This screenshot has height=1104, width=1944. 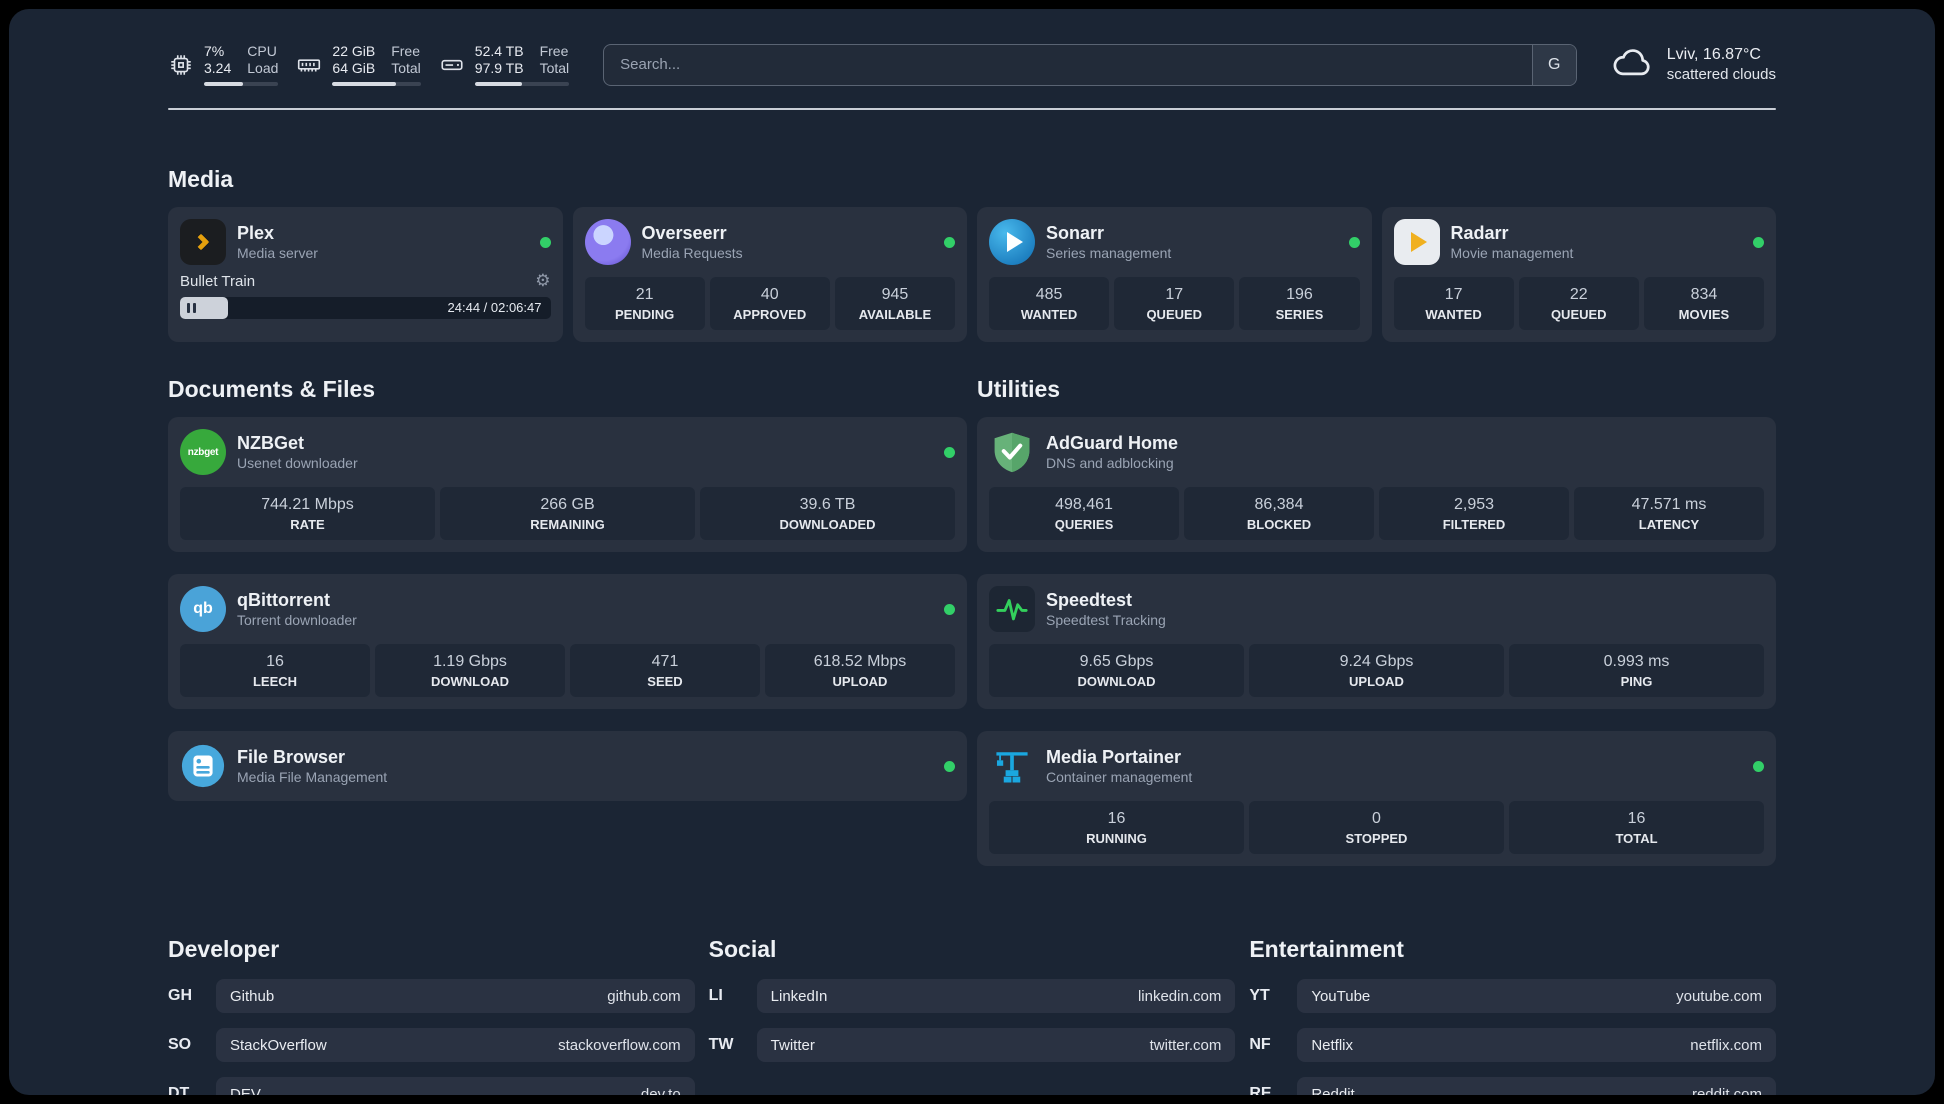 I want to click on ram-icon, so click(x=309, y=65).